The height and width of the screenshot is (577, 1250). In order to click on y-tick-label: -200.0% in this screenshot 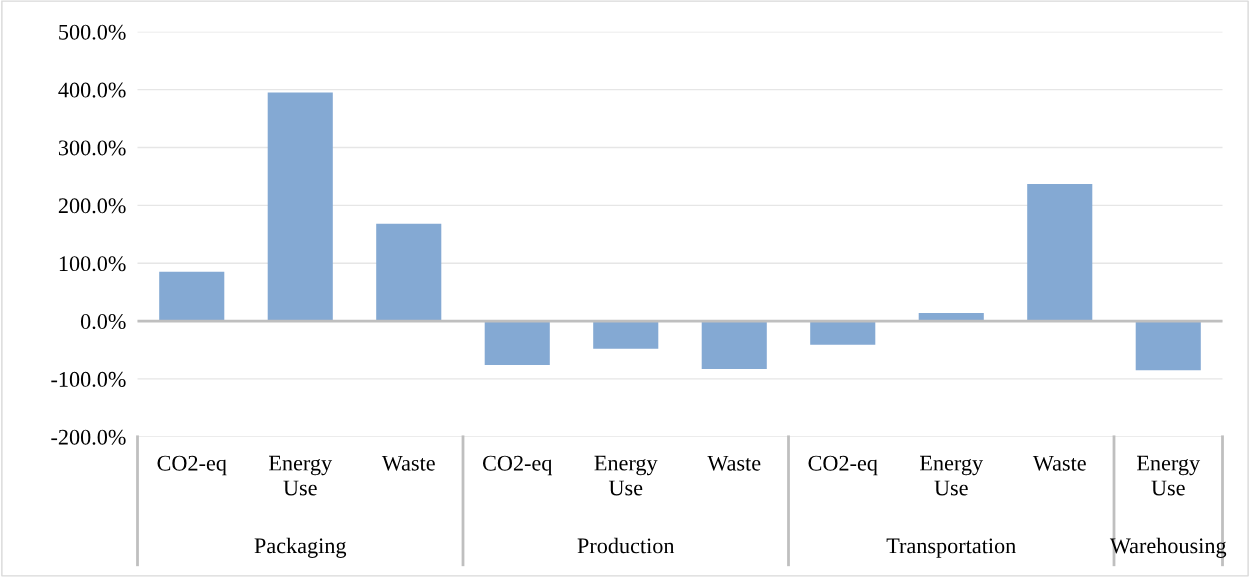, I will do `click(88, 437)`.